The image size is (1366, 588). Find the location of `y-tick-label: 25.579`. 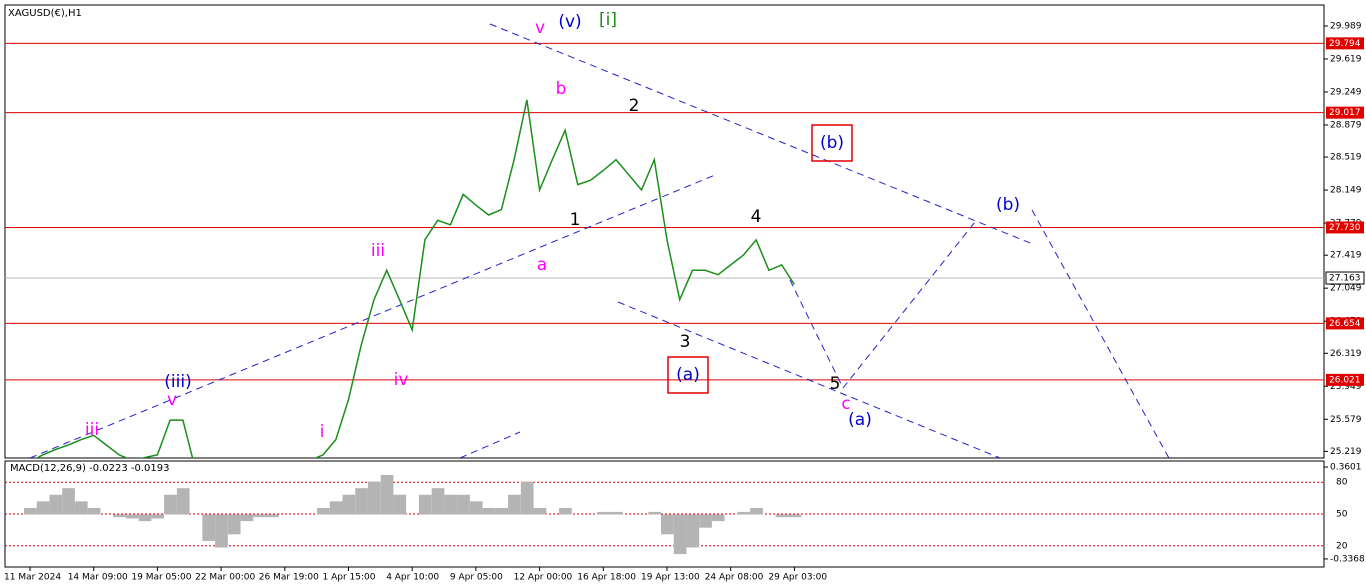

y-tick-label: 25.579 is located at coordinates (1346, 420).